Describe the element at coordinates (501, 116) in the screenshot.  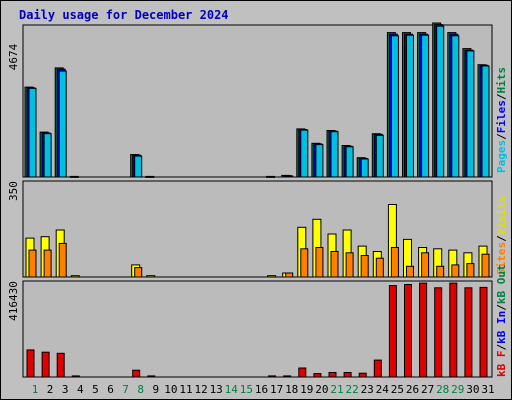
I see `legend-files: Files` at that location.